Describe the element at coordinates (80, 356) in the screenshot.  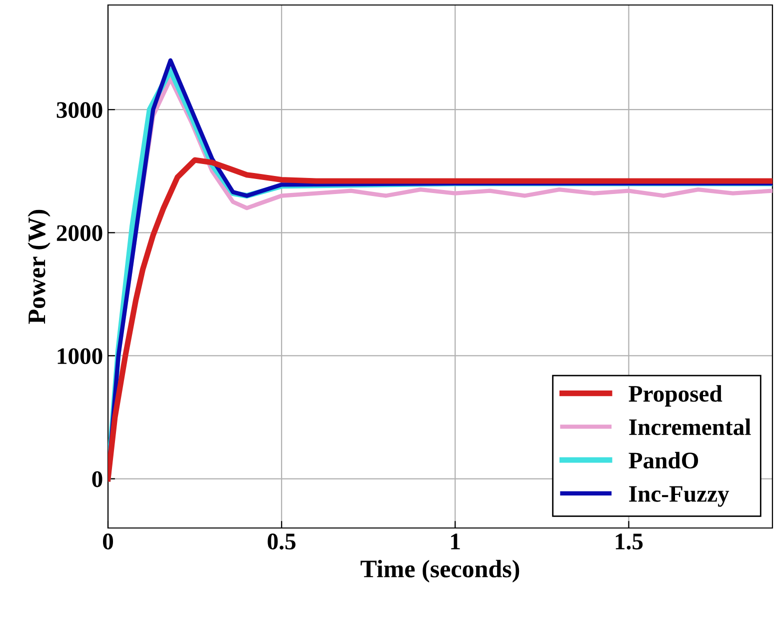
I see `y-tick-label: 1000` at that location.